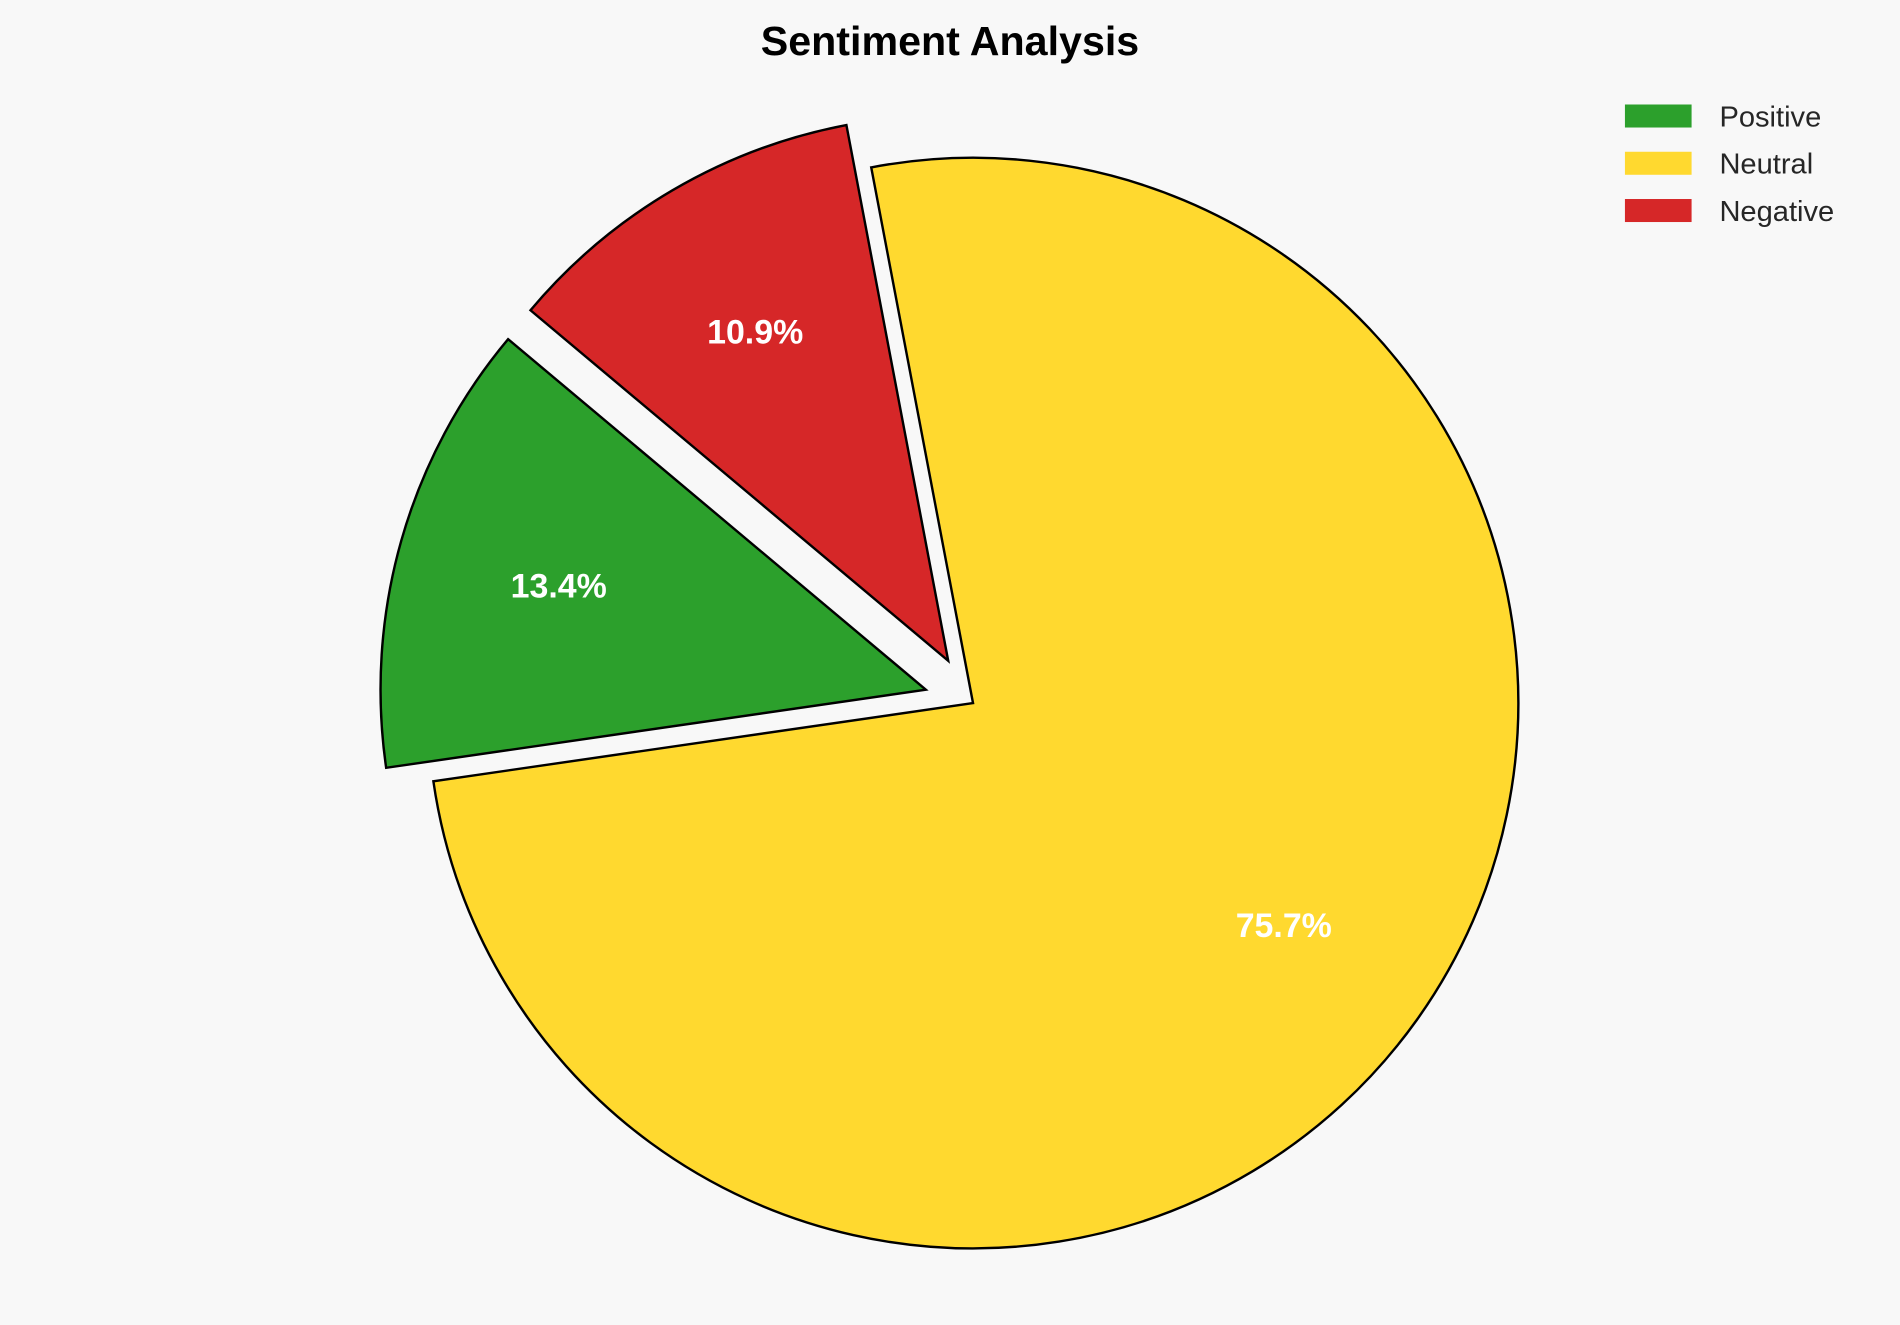 The image size is (1900, 1325). What do you see at coordinates (1284, 926) in the screenshot?
I see `slice-label-neutral: 75.7%` at bounding box center [1284, 926].